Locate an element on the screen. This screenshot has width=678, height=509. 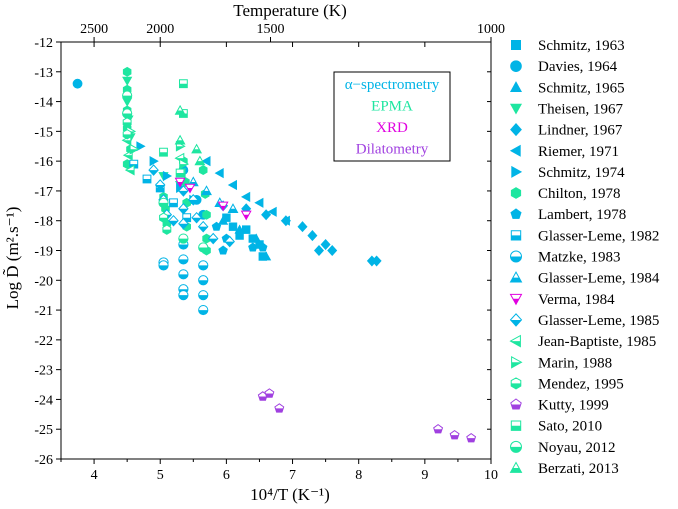
y-tick-label: -20 is located at coordinates (43, 281).